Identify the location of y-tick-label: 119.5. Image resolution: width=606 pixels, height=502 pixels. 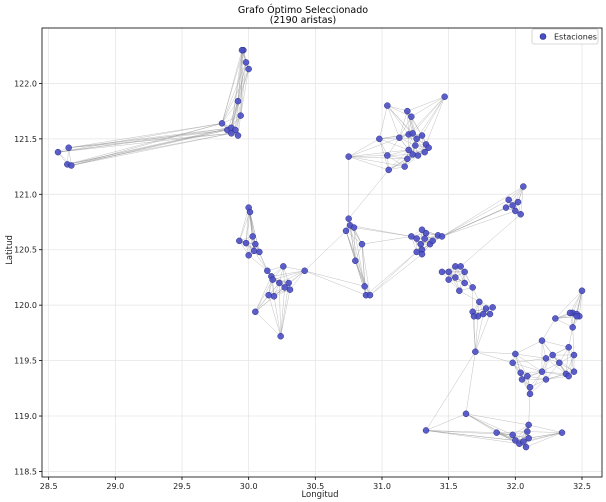
(25, 361).